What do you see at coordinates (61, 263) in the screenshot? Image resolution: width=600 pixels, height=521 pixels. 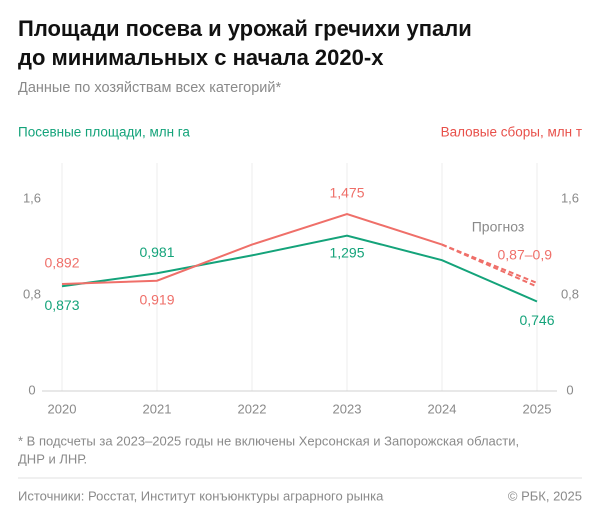 I see `data-label: 0,892` at bounding box center [61, 263].